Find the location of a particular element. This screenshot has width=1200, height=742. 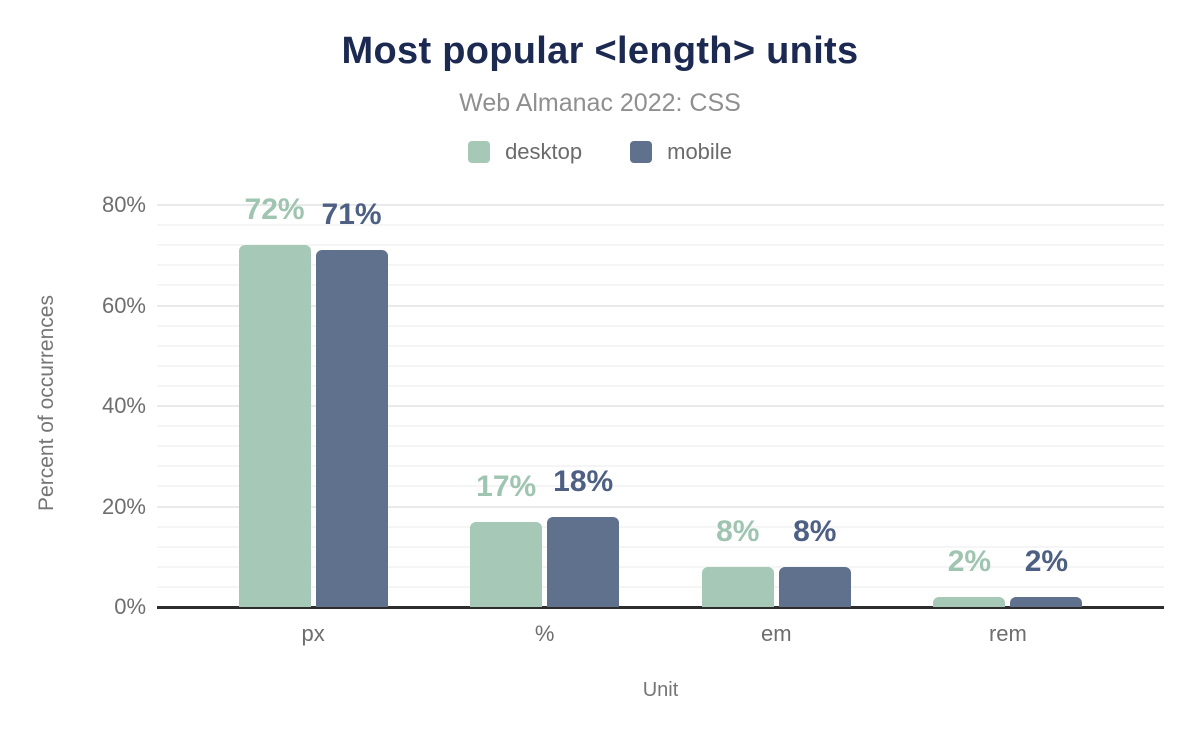

legend: desktop mobile is located at coordinates (600, 152).